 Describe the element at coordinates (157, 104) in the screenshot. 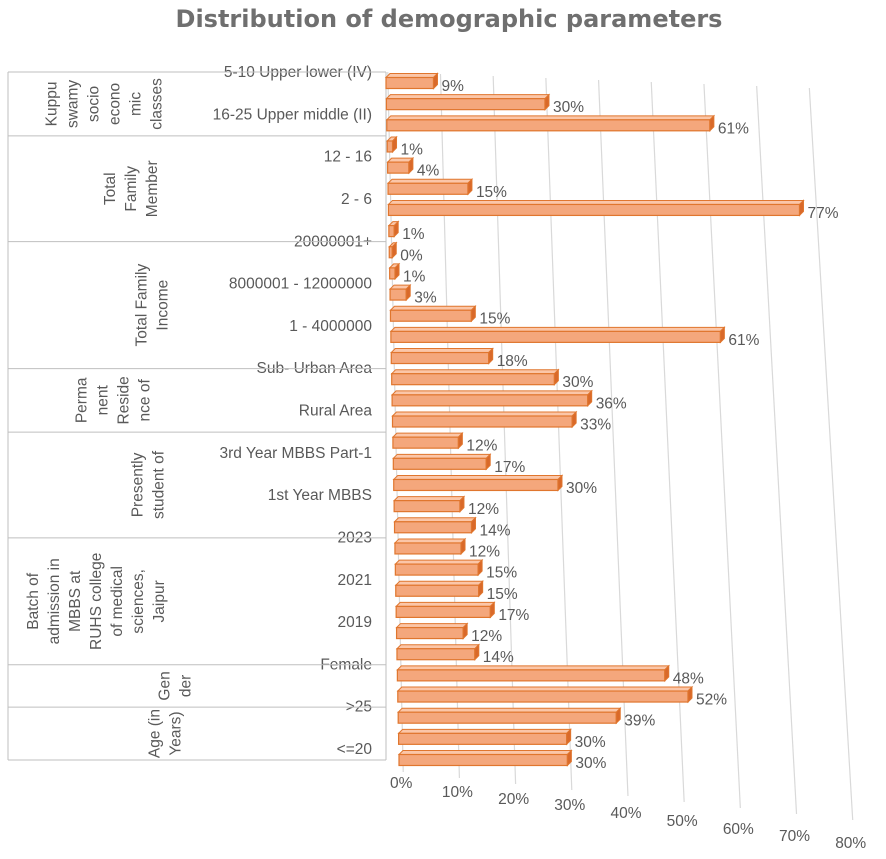

I see `svg-text: classes` at that location.